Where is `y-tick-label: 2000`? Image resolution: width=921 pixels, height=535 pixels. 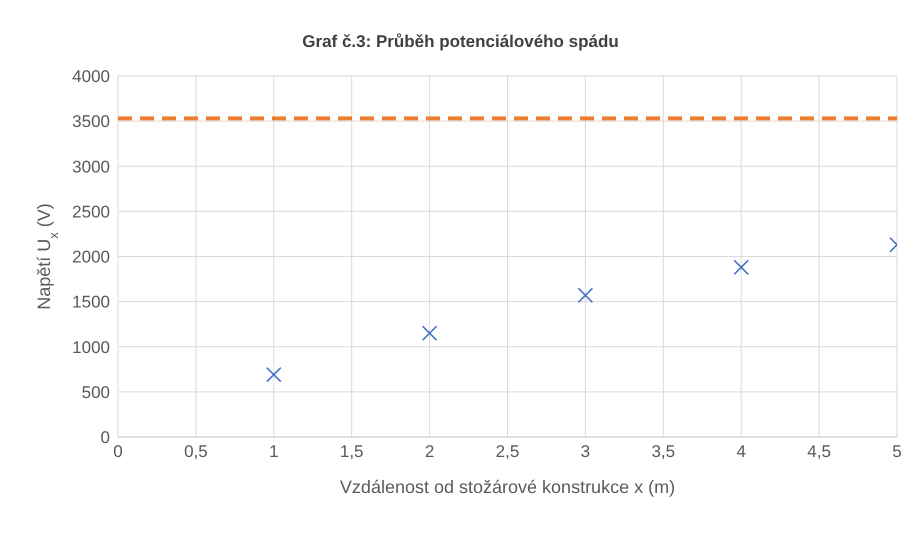
y-tick-label: 2000 is located at coordinates (91, 257).